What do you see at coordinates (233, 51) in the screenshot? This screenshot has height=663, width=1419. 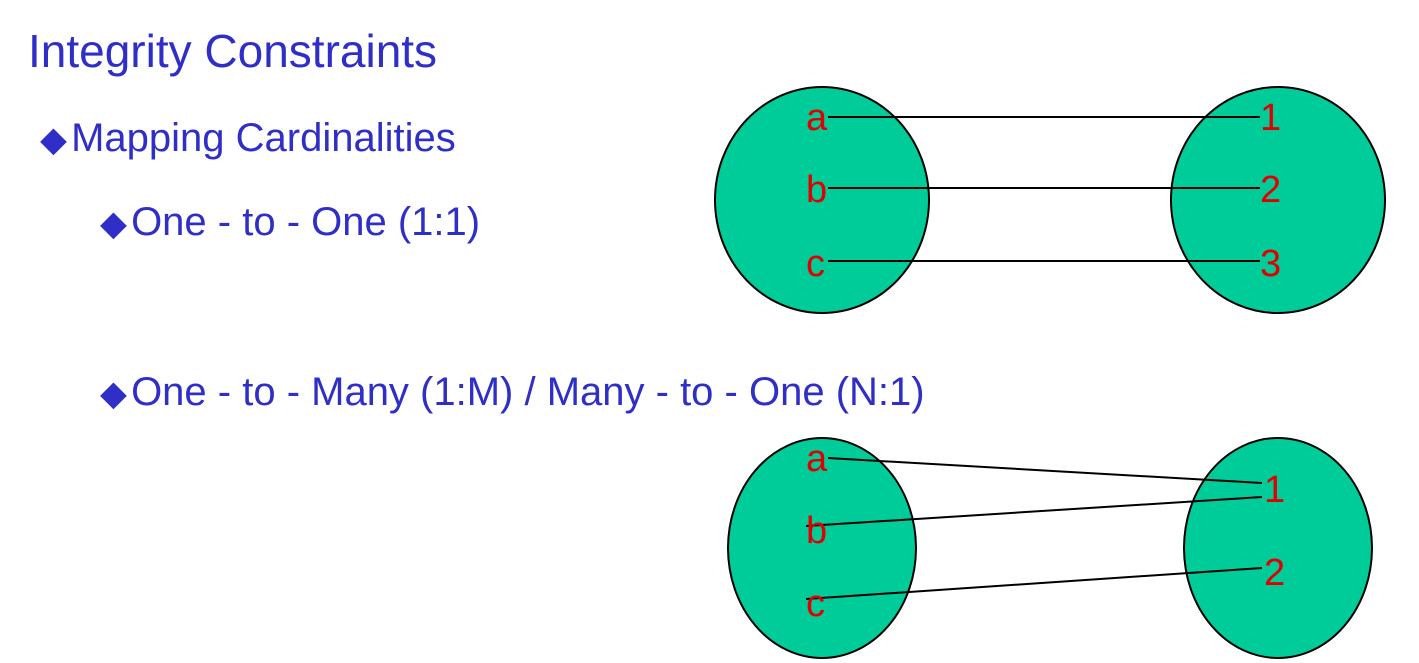 I see `slide-title: Integrity Constraints` at bounding box center [233, 51].